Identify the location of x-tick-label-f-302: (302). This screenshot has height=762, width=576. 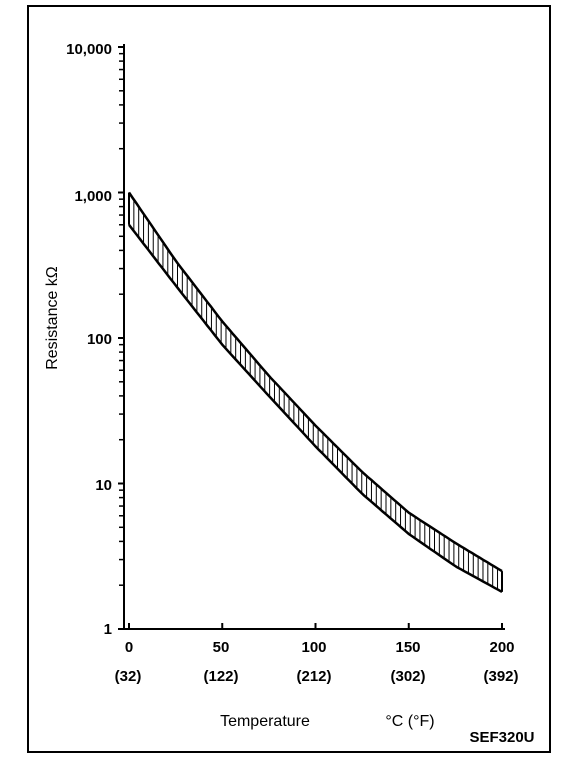
(407, 676).